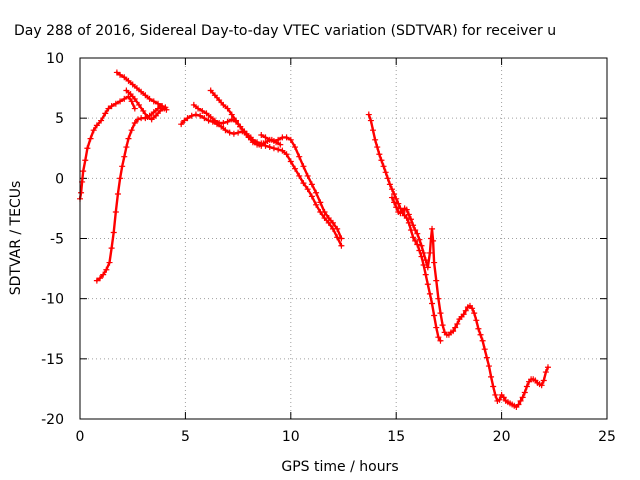 This screenshot has width=640, height=480. What do you see at coordinates (396, 437) in the screenshot?
I see `x-tick-label: 15` at bounding box center [396, 437].